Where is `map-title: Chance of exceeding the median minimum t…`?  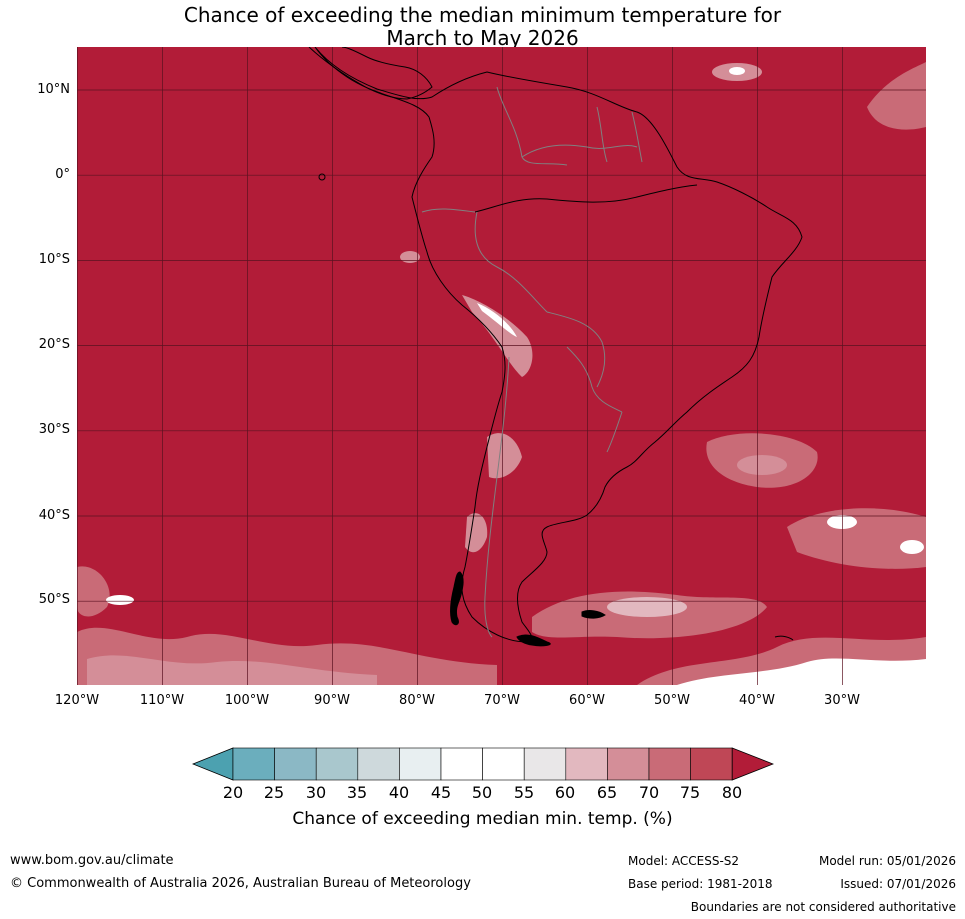 map-title: Chance of exceeding the median minimum t… is located at coordinates (482, 27).